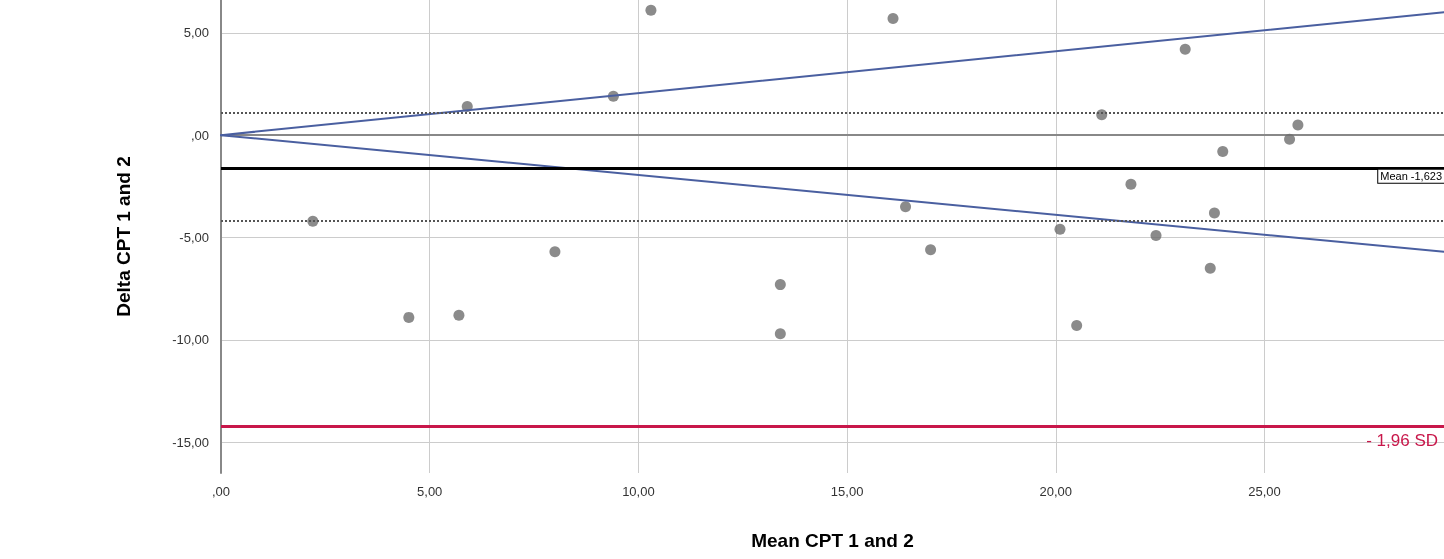 Image resolution: width=1444 pixels, height=559 pixels. Describe the element at coordinates (199, 135) in the screenshot. I see `y-tick-label: ,00` at that location.